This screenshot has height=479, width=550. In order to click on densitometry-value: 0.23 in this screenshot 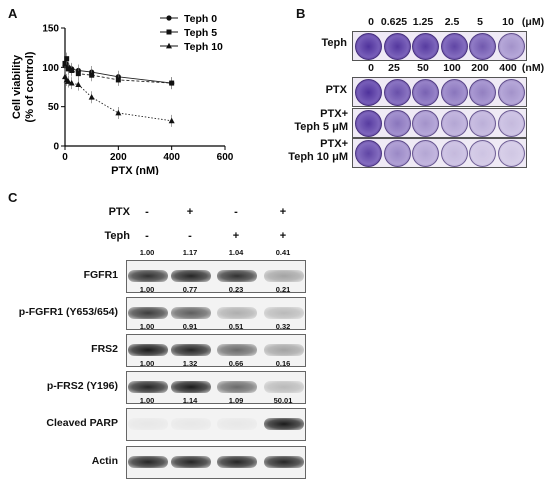, I will do `click(236, 289)`.